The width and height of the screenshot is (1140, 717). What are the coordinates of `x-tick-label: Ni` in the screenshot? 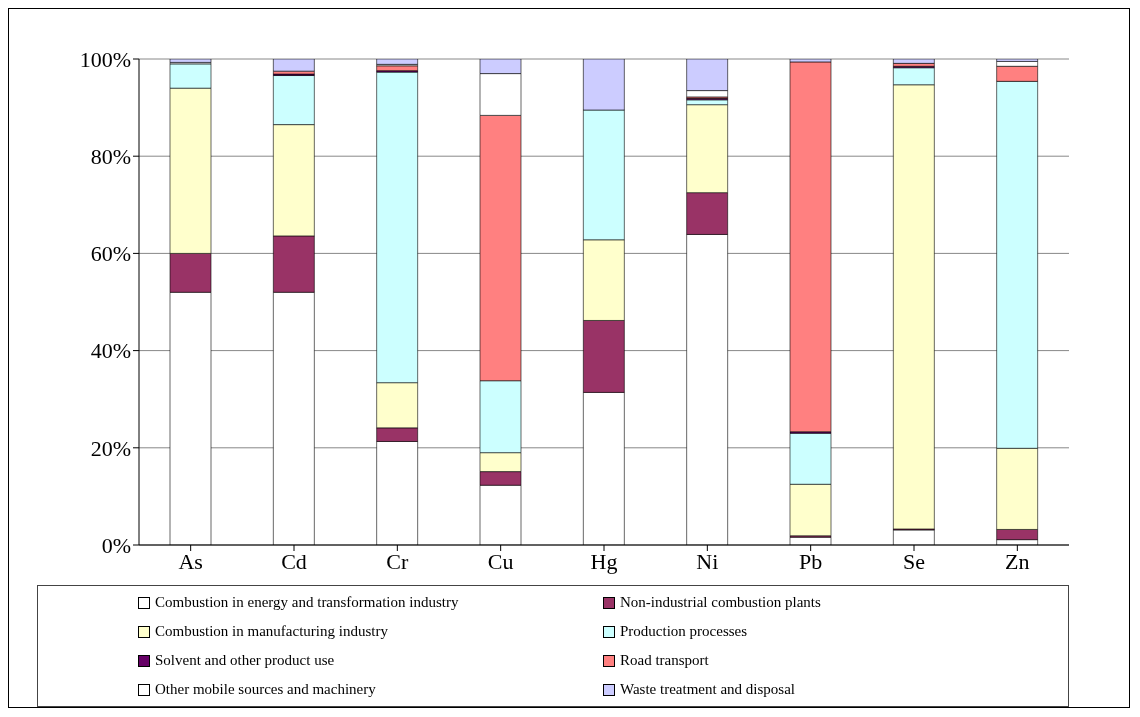 It's located at (707, 561).